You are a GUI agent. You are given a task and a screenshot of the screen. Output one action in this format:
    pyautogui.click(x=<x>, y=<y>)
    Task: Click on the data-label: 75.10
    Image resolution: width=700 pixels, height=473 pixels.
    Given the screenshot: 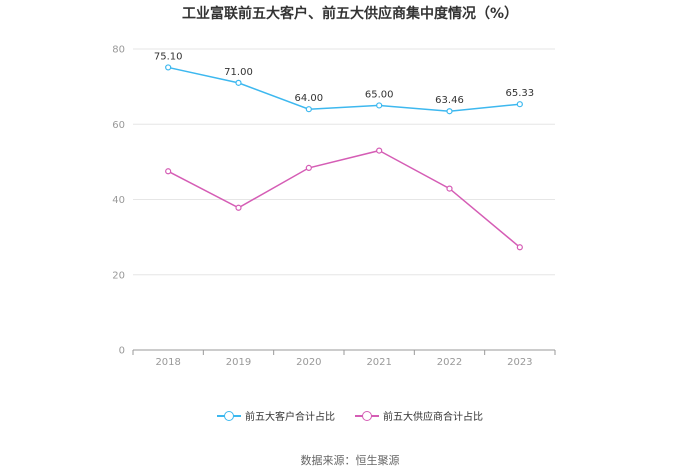 What is the action you would take?
    pyautogui.click(x=168, y=56)
    